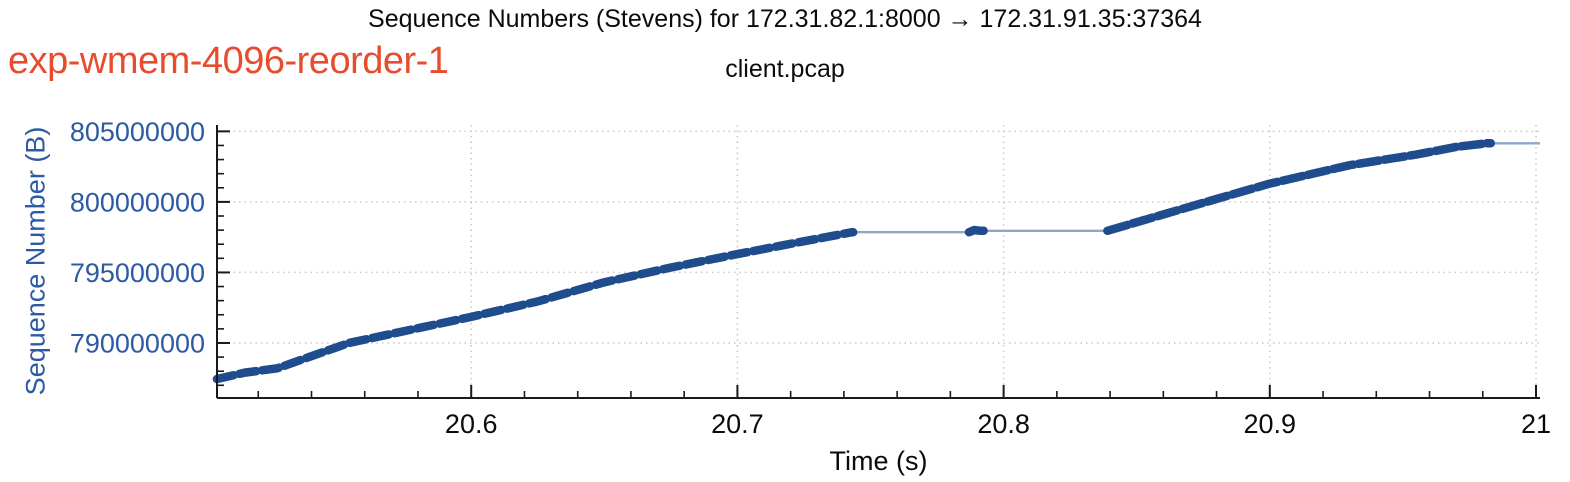  I want to click on y-tick-label: 805000000, so click(137, 132).